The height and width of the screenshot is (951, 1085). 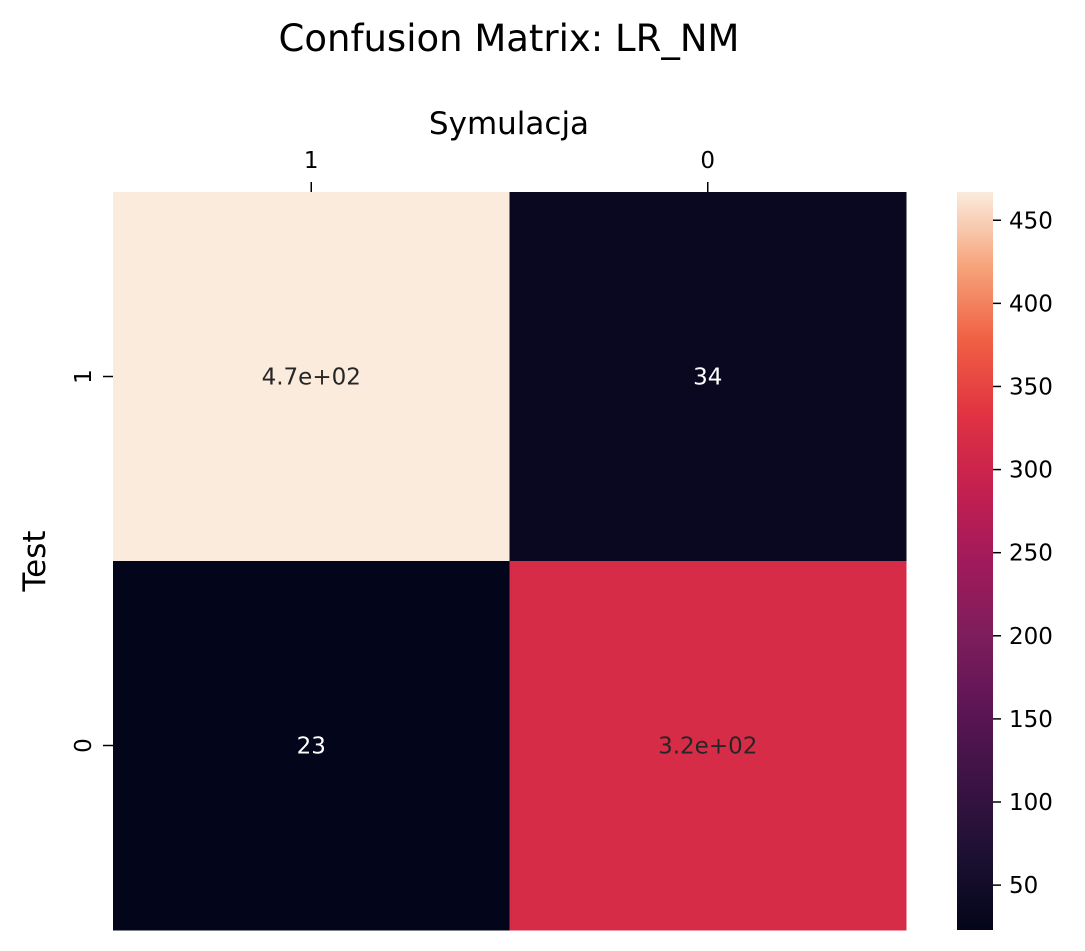 I want to click on colorbar-tick-label: 100, so click(x=1031, y=803).